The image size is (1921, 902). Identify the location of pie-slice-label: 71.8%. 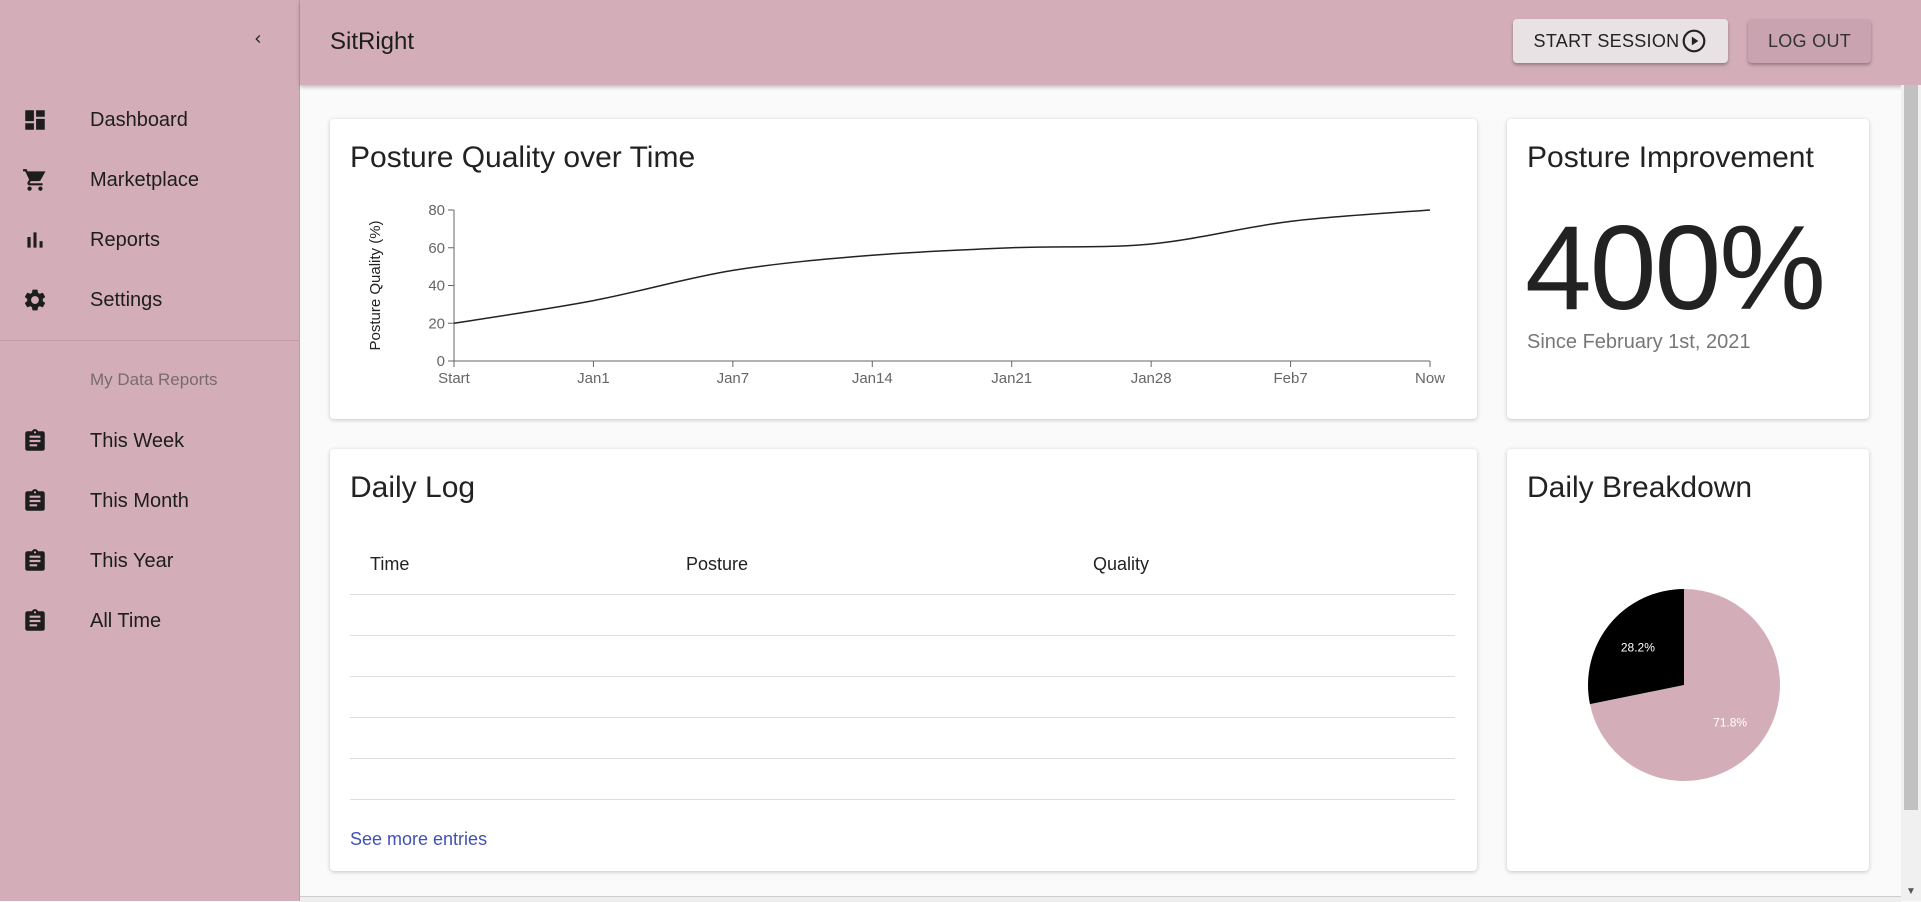
(1730, 723).